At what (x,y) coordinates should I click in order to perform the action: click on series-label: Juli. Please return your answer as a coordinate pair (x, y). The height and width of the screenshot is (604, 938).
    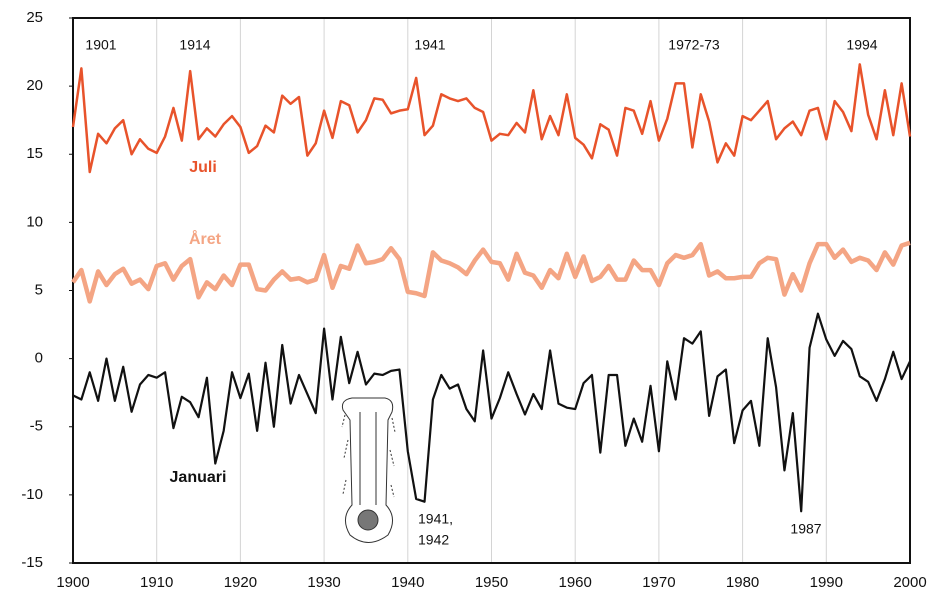
    Looking at the image, I should click on (203, 167).